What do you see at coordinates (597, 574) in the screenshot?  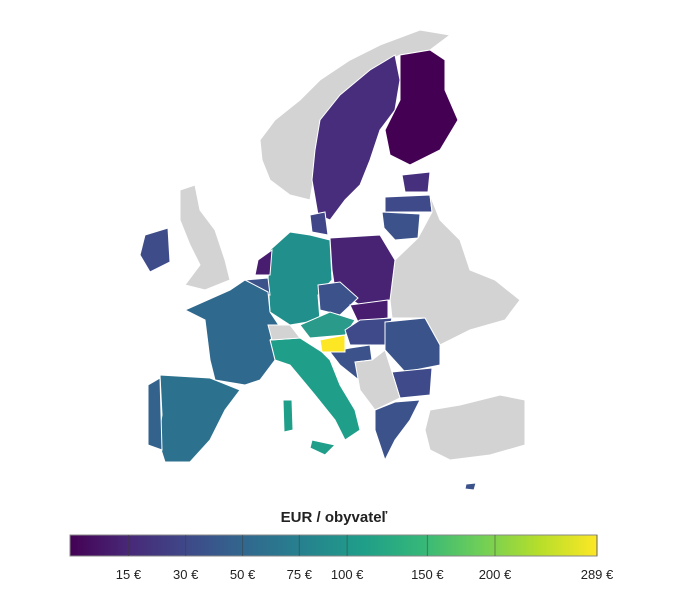 I see `tick-label: 289 €` at bounding box center [597, 574].